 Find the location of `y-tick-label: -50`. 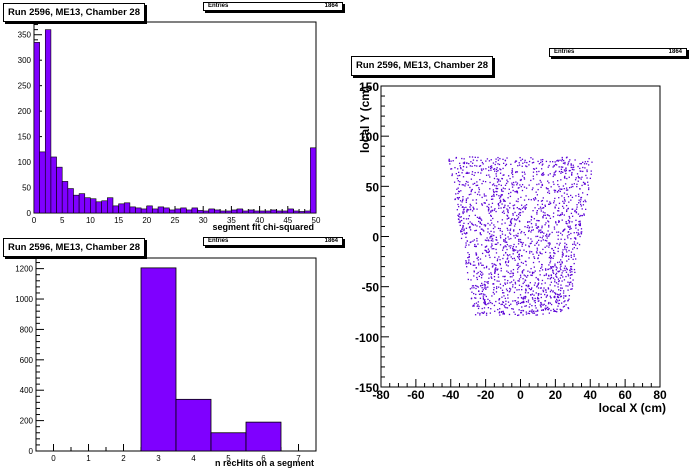

y-tick-label: -50 is located at coordinates (371, 288).